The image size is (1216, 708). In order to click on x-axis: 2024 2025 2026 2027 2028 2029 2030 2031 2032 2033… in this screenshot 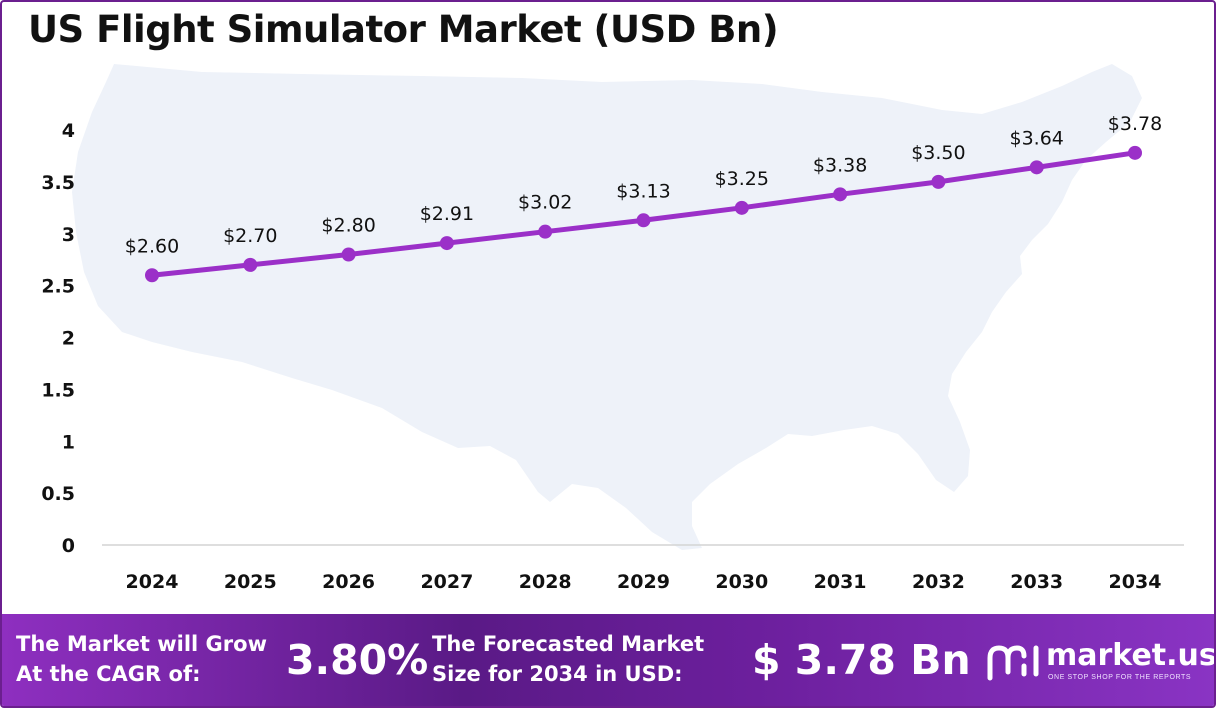, I will do `click(644, 582)`.